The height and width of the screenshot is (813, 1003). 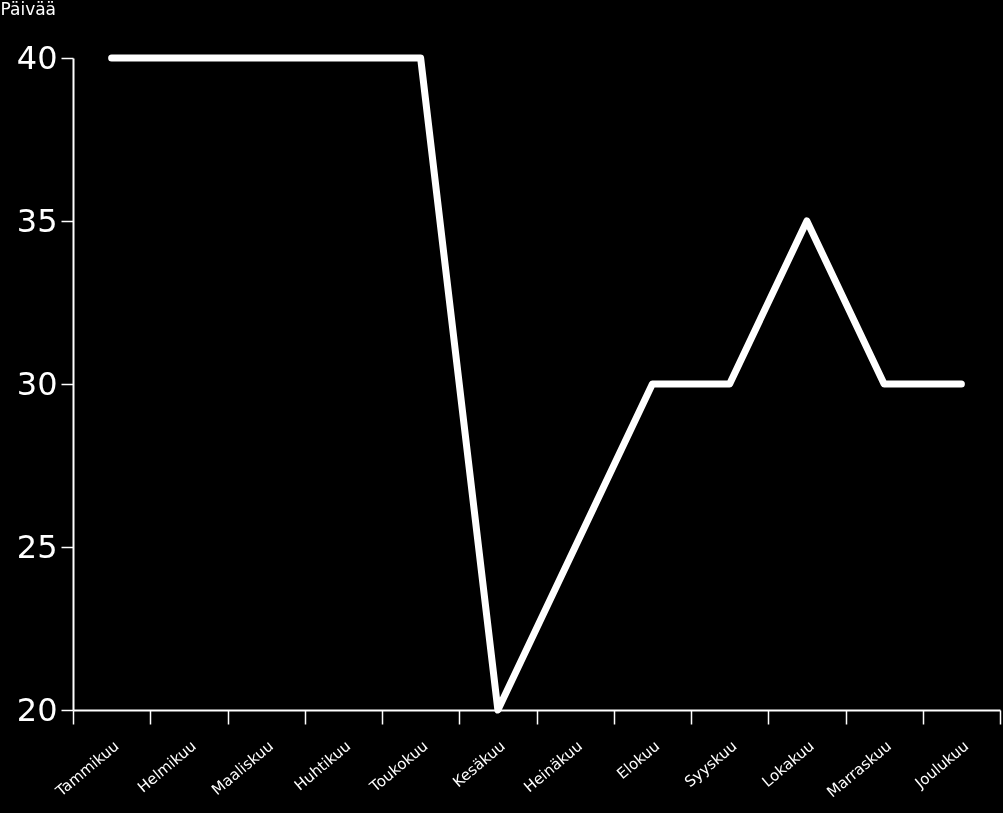 I want to click on y-tick-label: 25, so click(x=37, y=546).